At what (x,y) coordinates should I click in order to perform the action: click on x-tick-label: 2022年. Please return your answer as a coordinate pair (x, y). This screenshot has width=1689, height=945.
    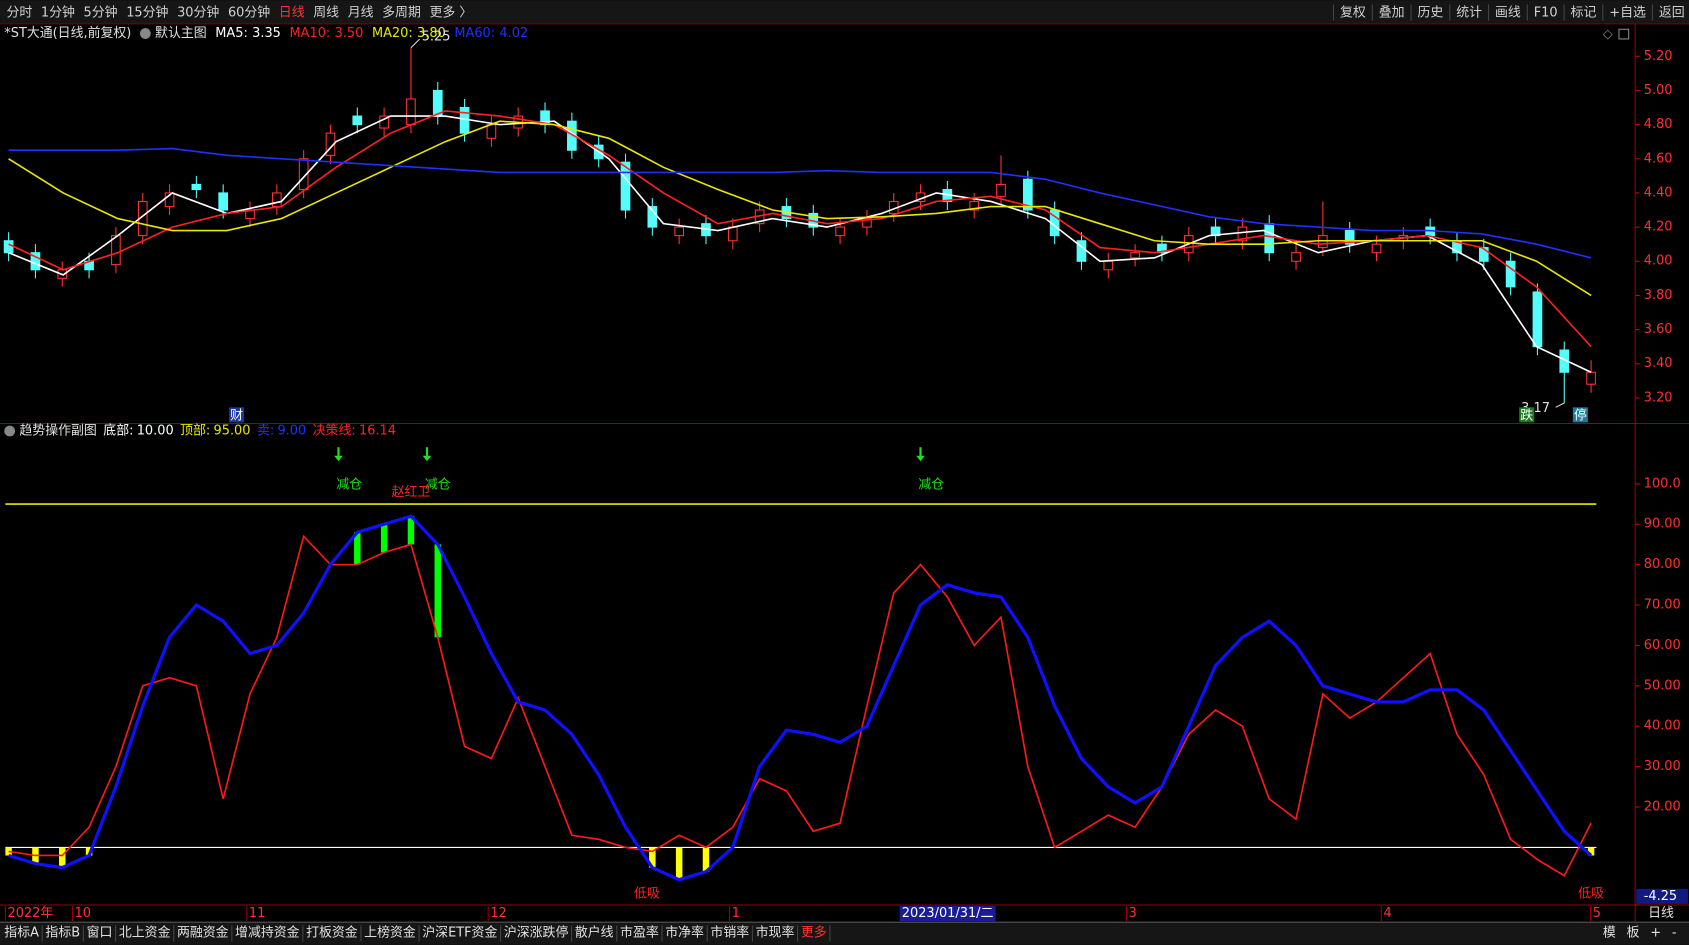
    Looking at the image, I should click on (31, 913).